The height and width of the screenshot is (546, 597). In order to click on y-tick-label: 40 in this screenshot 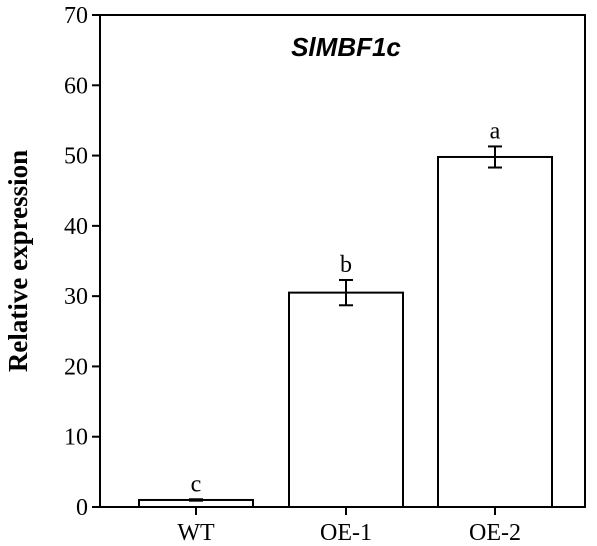, I will do `click(76, 227)`.